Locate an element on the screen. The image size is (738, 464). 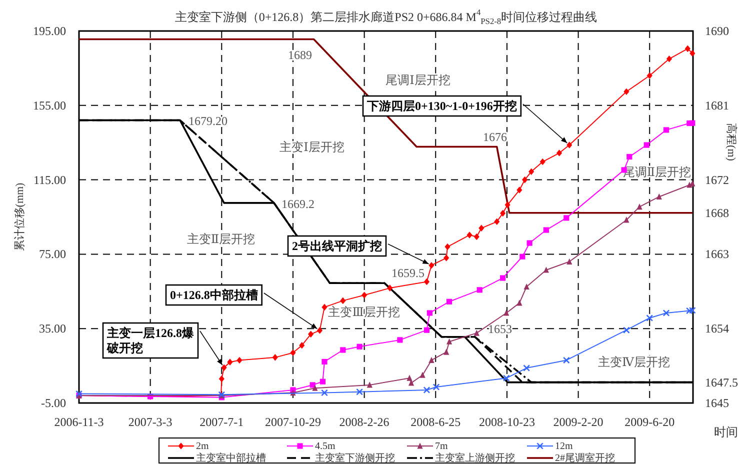
x-tick-label: 2008-2-26 is located at coordinates (364, 422).